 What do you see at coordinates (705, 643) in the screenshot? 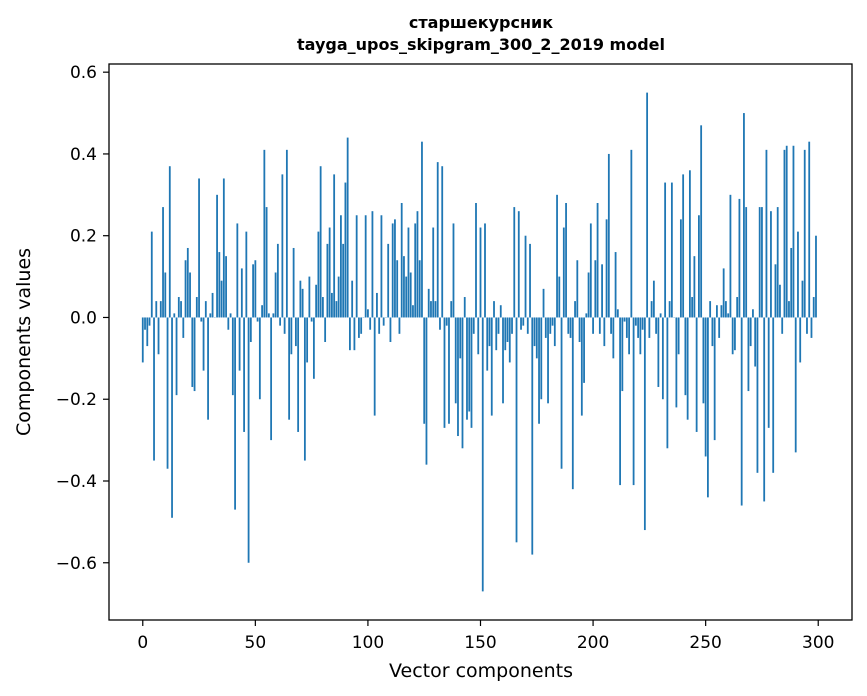
I see `x-tick-label: 250` at bounding box center [705, 643].